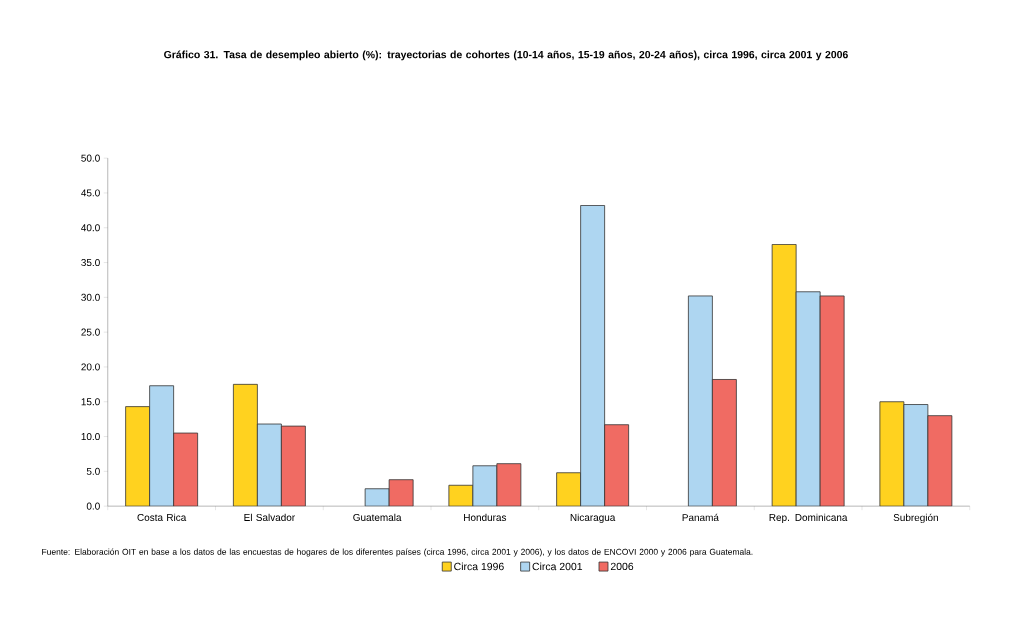  Describe the element at coordinates (557, 566) in the screenshot. I see `legend-label: Circa 2001` at that location.